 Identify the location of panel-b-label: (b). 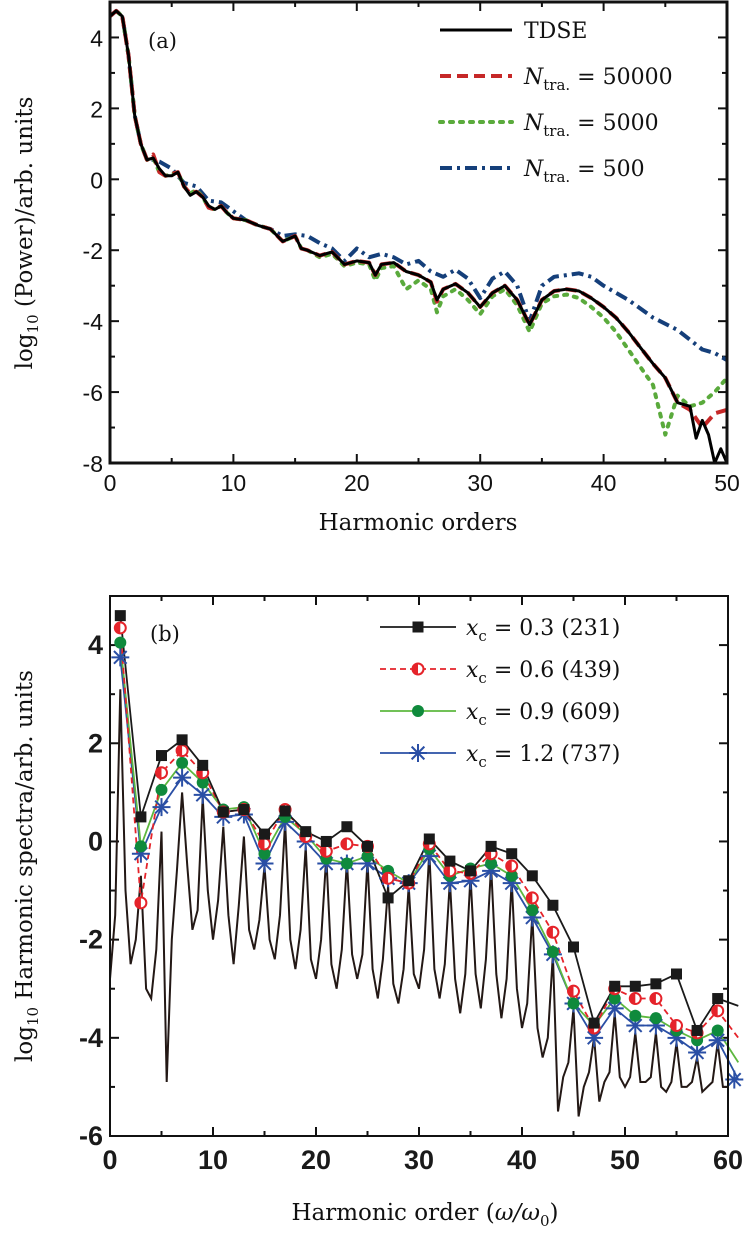
(165, 634).